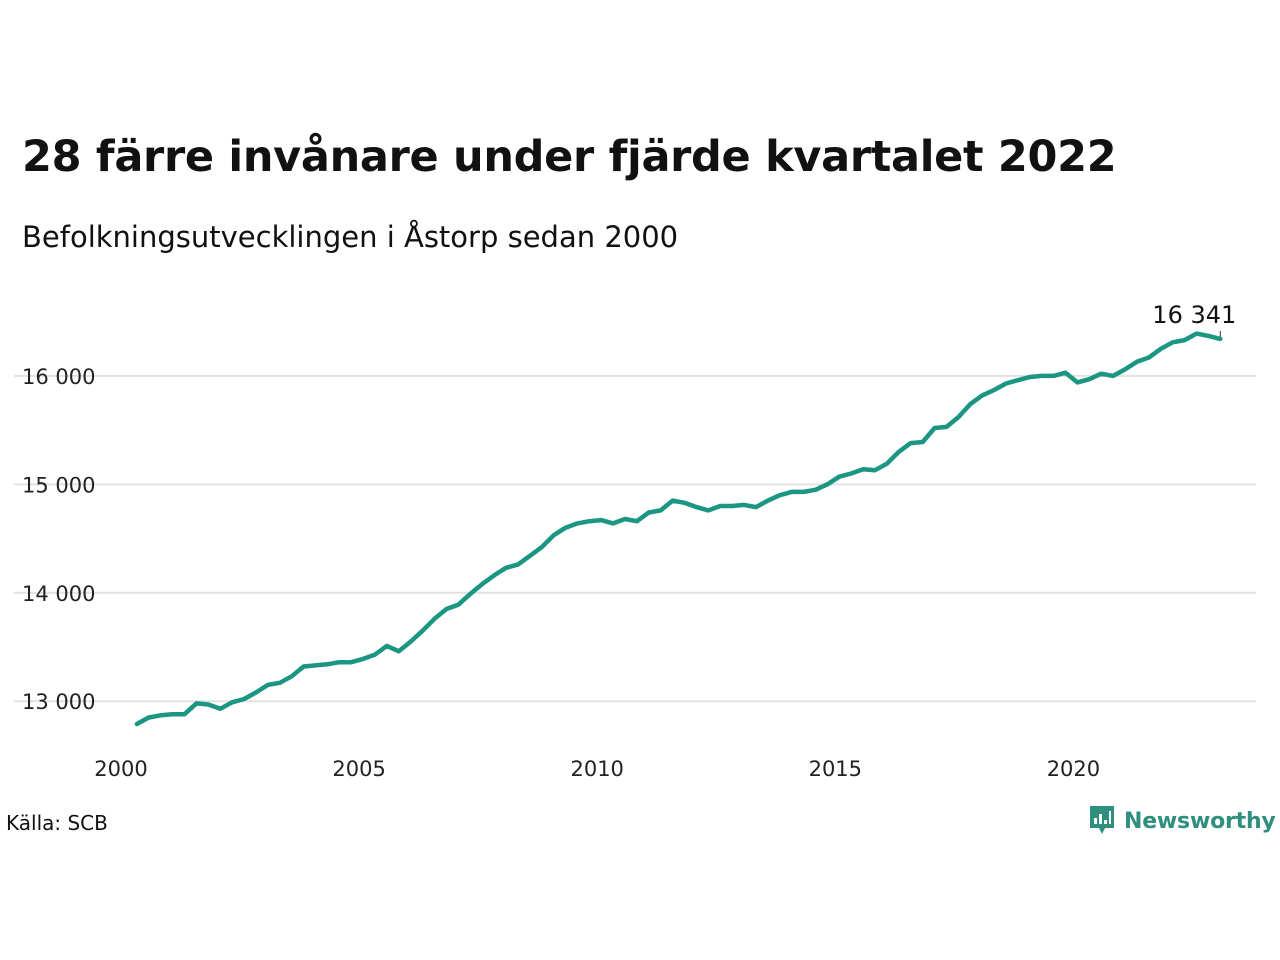 Image resolution: width=1280 pixels, height=960 pixels. What do you see at coordinates (1073, 769) in the screenshot?
I see `x-tick-label: 2020` at bounding box center [1073, 769].